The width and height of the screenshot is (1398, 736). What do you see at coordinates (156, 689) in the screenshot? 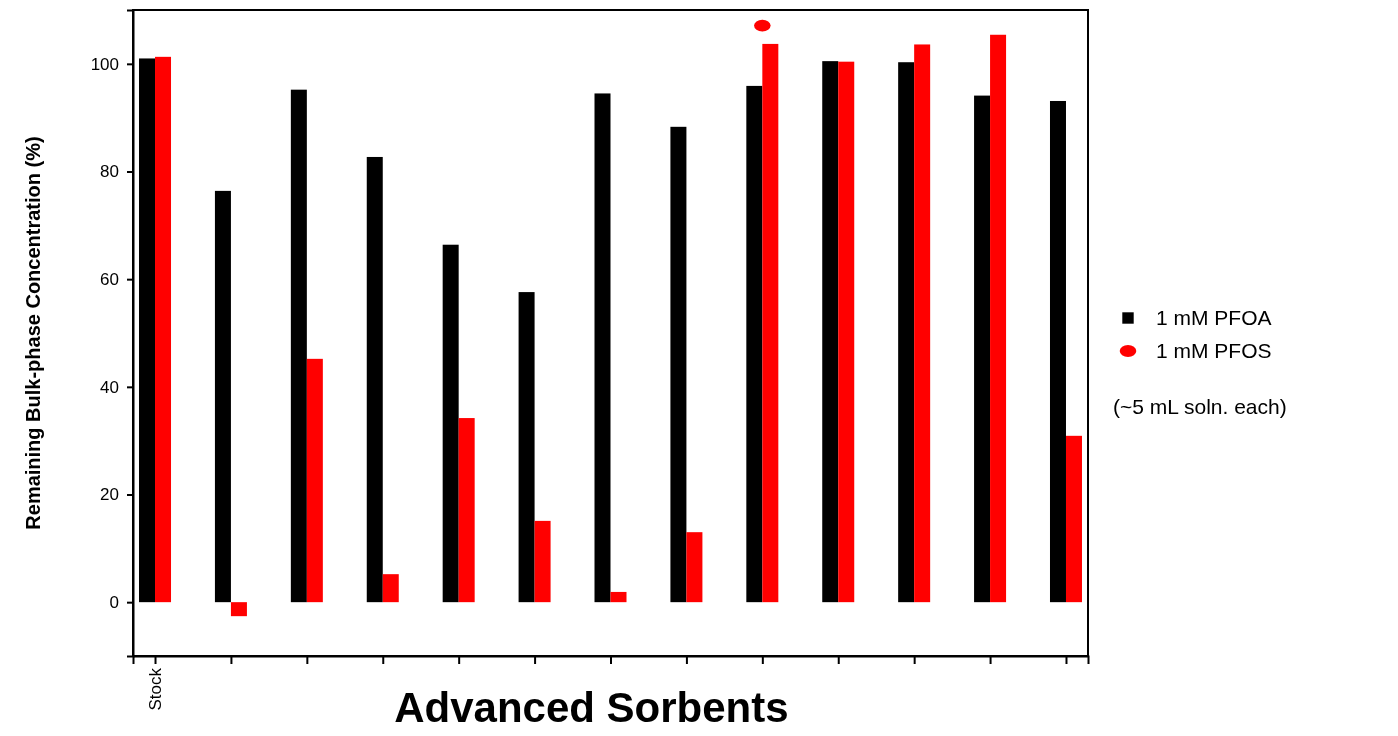
I see `x-tick-label: Stock` at bounding box center [156, 689].